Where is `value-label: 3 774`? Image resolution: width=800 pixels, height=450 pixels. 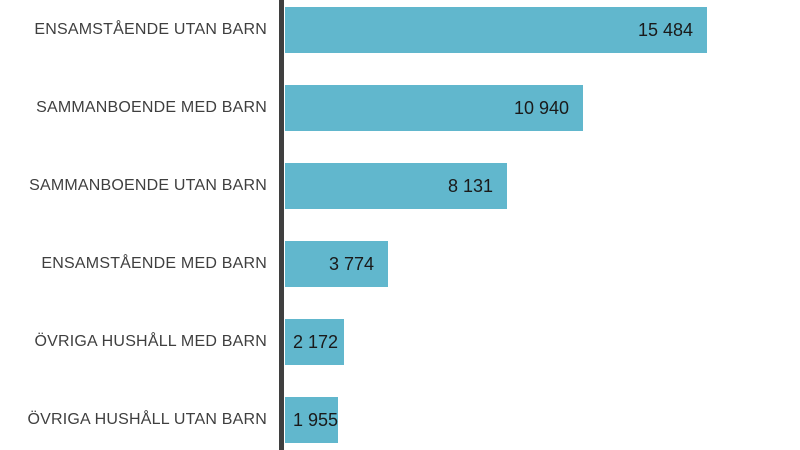
value-label: 3 774 is located at coordinates (351, 263).